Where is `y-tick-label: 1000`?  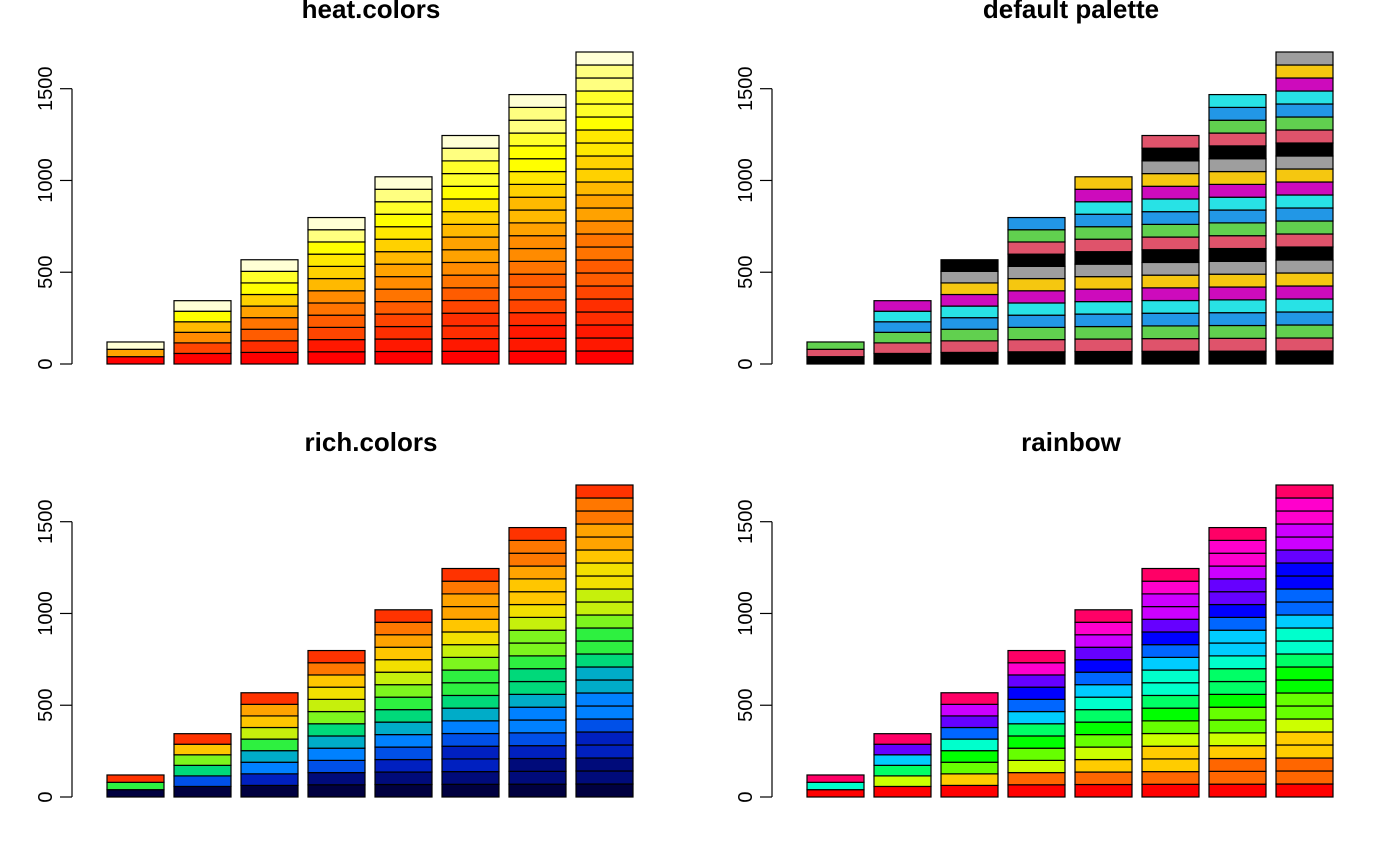 y-tick-label: 1000 is located at coordinates (746, 180).